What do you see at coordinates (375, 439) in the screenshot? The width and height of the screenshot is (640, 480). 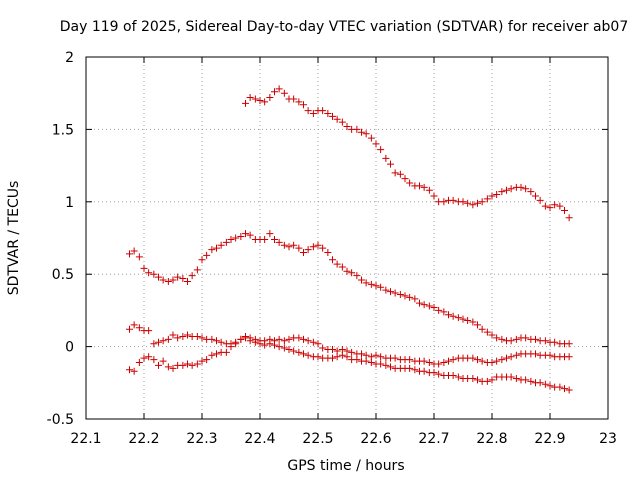 I see `x-tick-label: 22.6` at bounding box center [375, 439].